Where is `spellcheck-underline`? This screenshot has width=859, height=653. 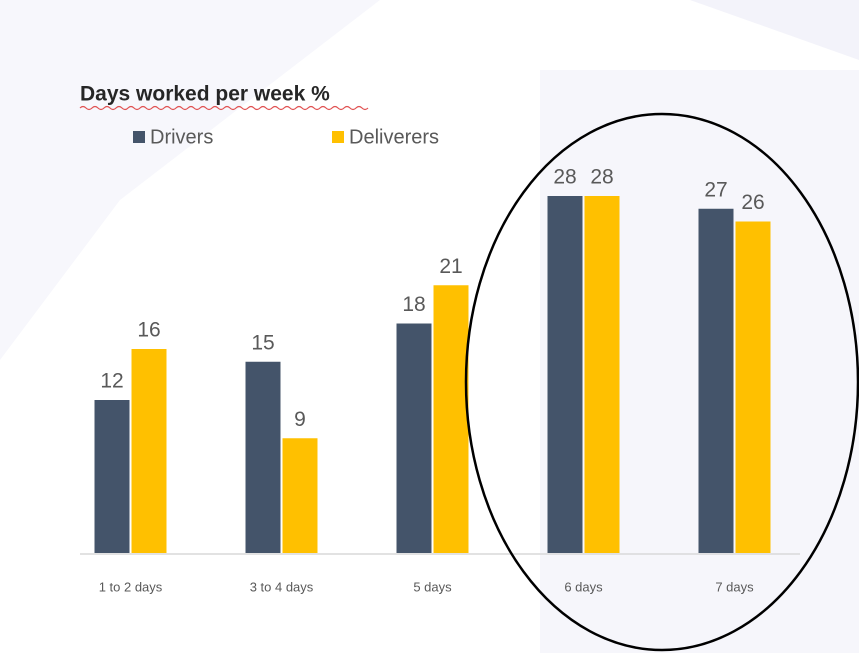
spellcheck-underline is located at coordinates (224, 108).